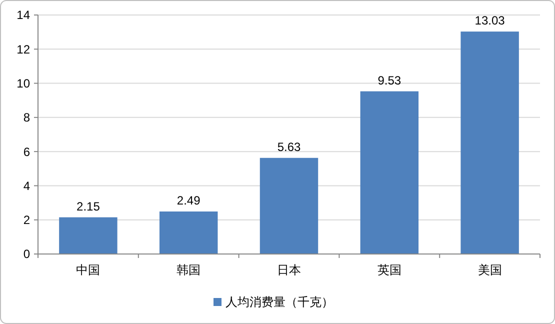  What do you see at coordinates (289, 147) in the screenshot?
I see `data-label: 5.63` at bounding box center [289, 147].